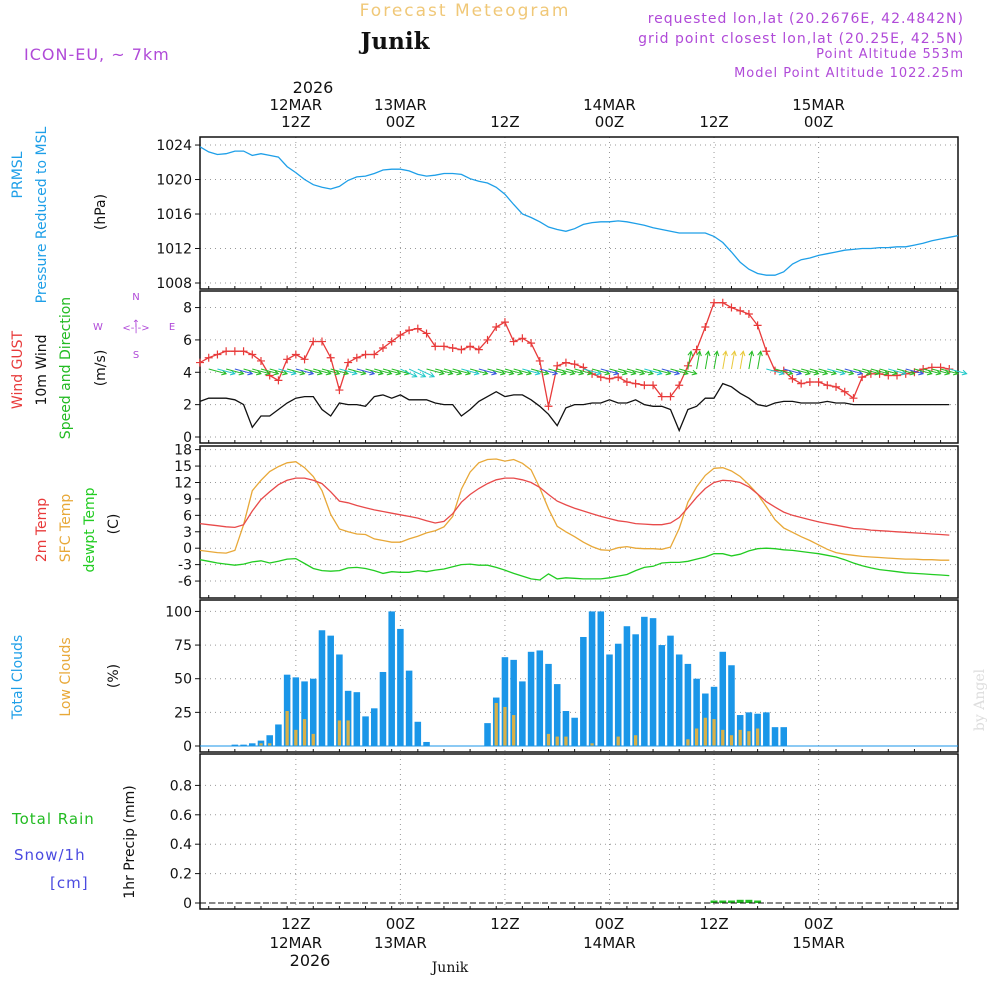 The image size is (1000, 1000). What do you see at coordinates (564, 832) in the screenshot?
I see `panel-5: 0 0.2 0.4 0.6 0.8` at bounding box center [564, 832].